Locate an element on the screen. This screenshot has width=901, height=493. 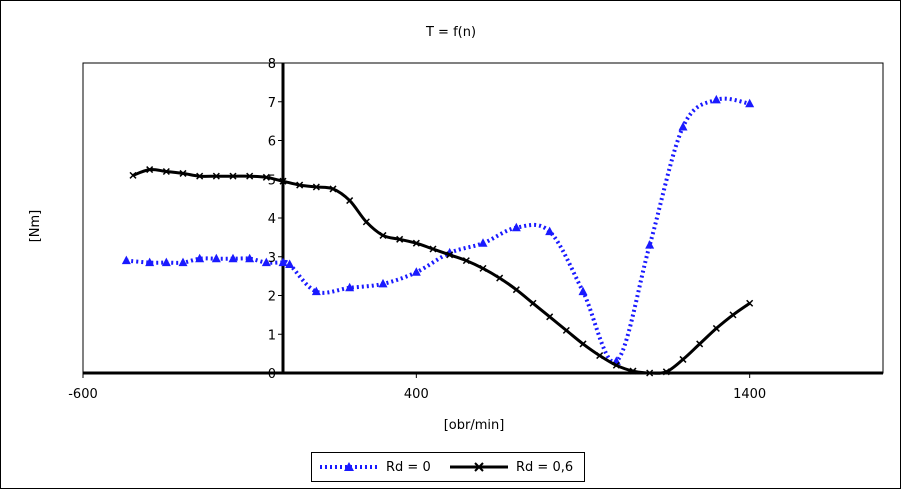
y-tick-label: 1 is located at coordinates (272, 335).